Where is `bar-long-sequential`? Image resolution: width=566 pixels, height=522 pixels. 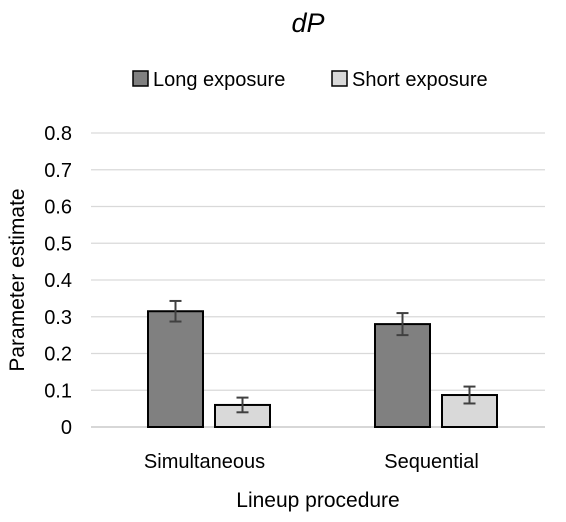 bar-long-sequential is located at coordinates (402, 376).